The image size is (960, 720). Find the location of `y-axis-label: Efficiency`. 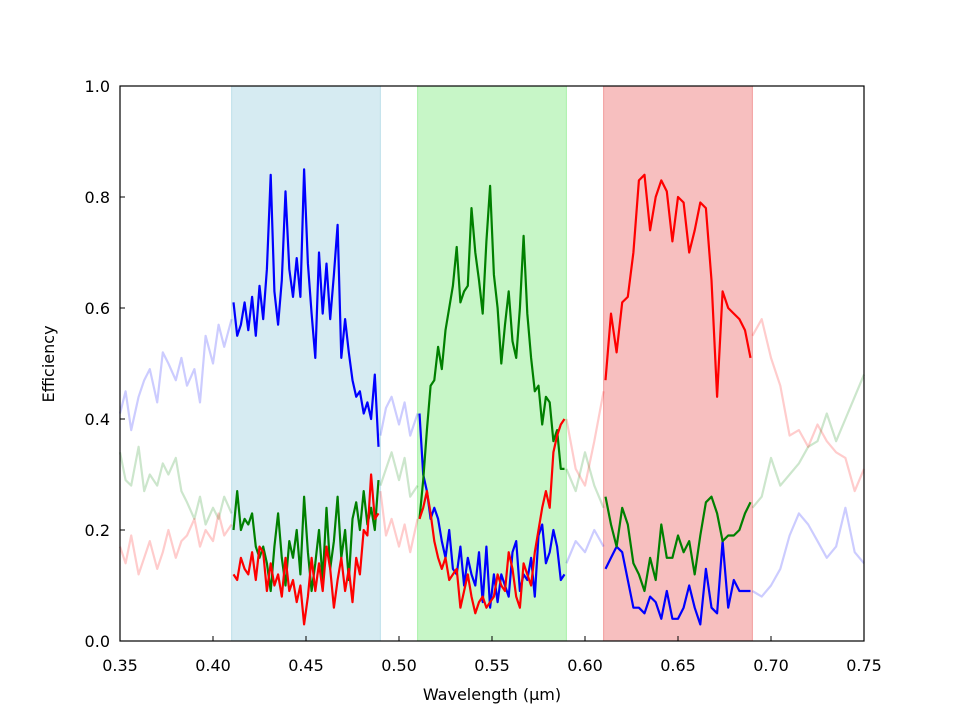

y-axis-label: Efficiency is located at coordinates (48, 363).